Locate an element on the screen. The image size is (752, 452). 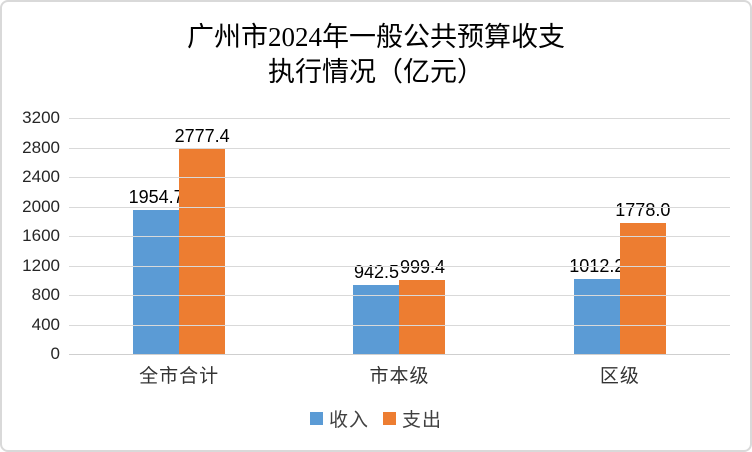
category-label: 全市合计 is located at coordinates (179, 376).